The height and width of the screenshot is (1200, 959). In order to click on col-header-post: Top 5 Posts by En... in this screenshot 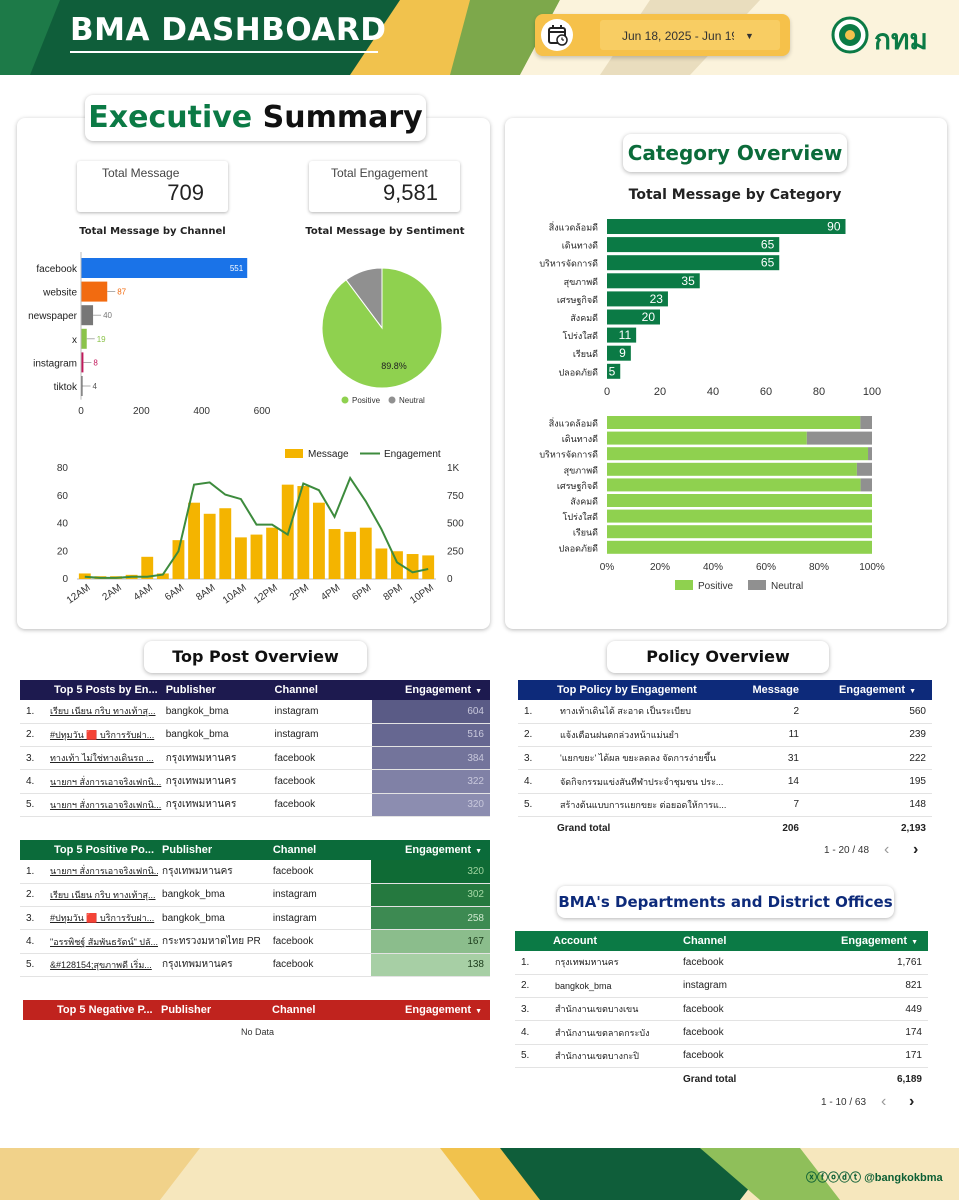, I will do `click(106, 690)`.